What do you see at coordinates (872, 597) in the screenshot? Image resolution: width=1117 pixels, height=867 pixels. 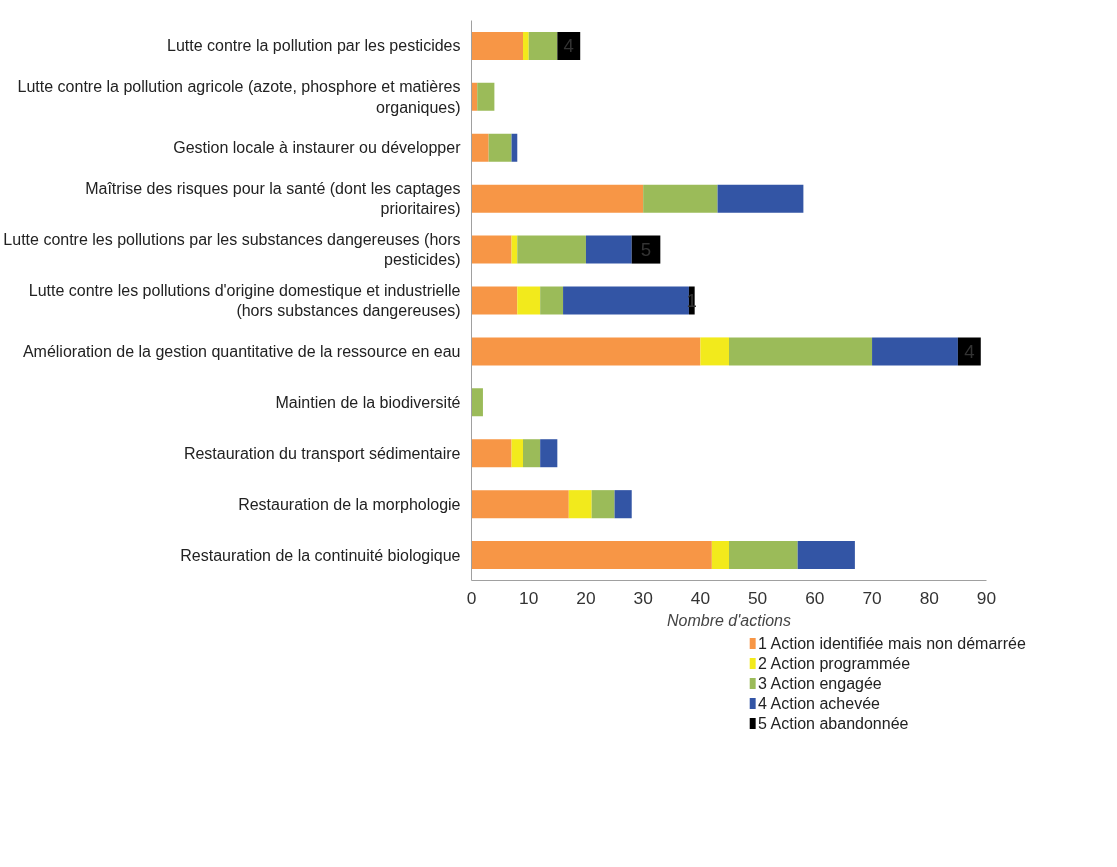 I see `x-tick-label: 70` at bounding box center [872, 597].